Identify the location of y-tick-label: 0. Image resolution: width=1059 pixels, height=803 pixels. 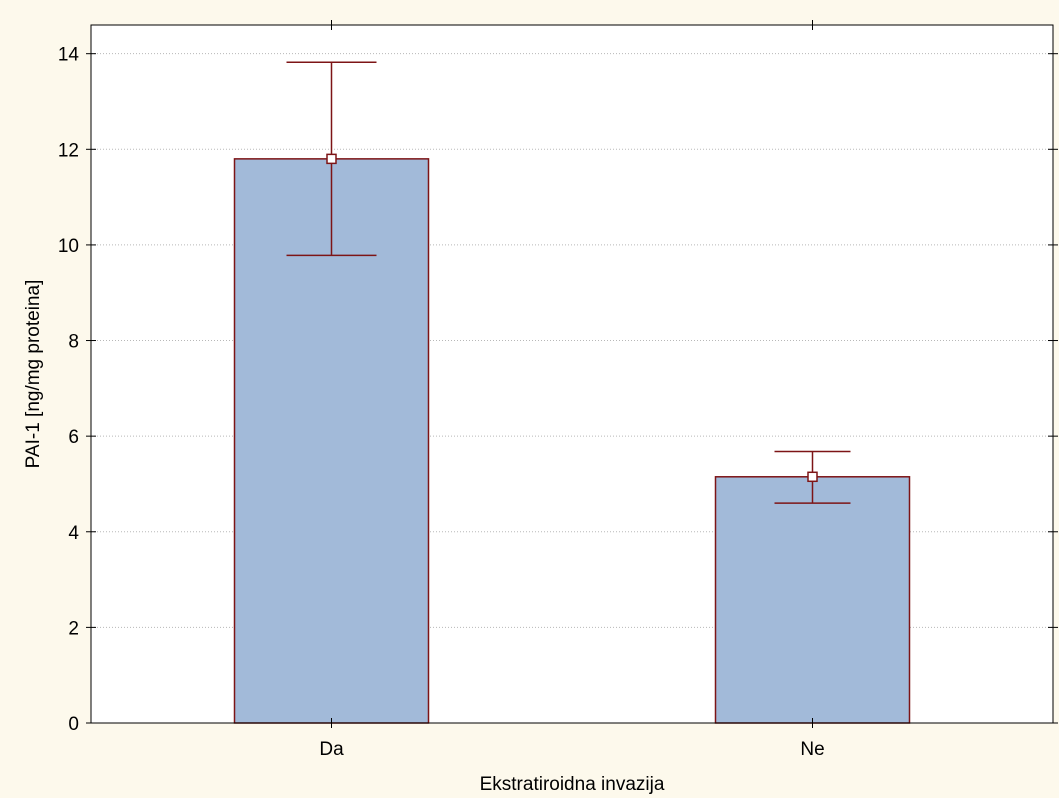
(73, 724).